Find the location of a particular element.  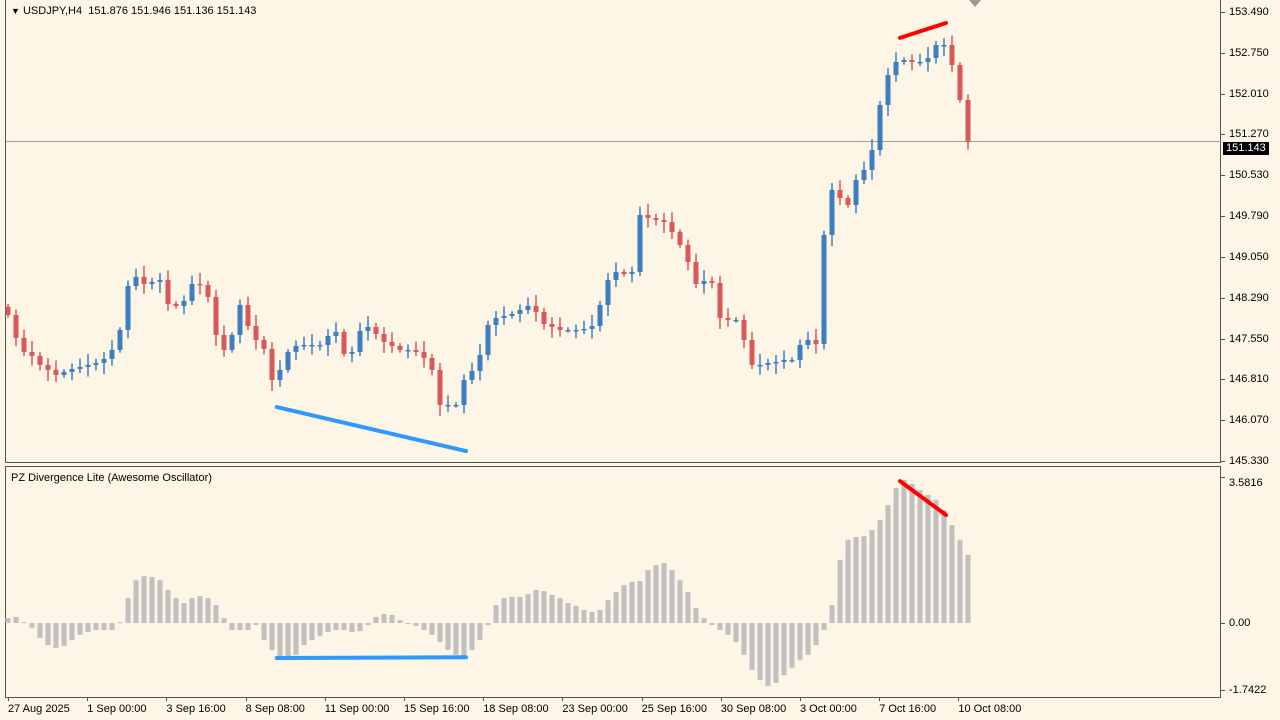

time-label: 27 Aug 2025 is located at coordinates (39, 709).